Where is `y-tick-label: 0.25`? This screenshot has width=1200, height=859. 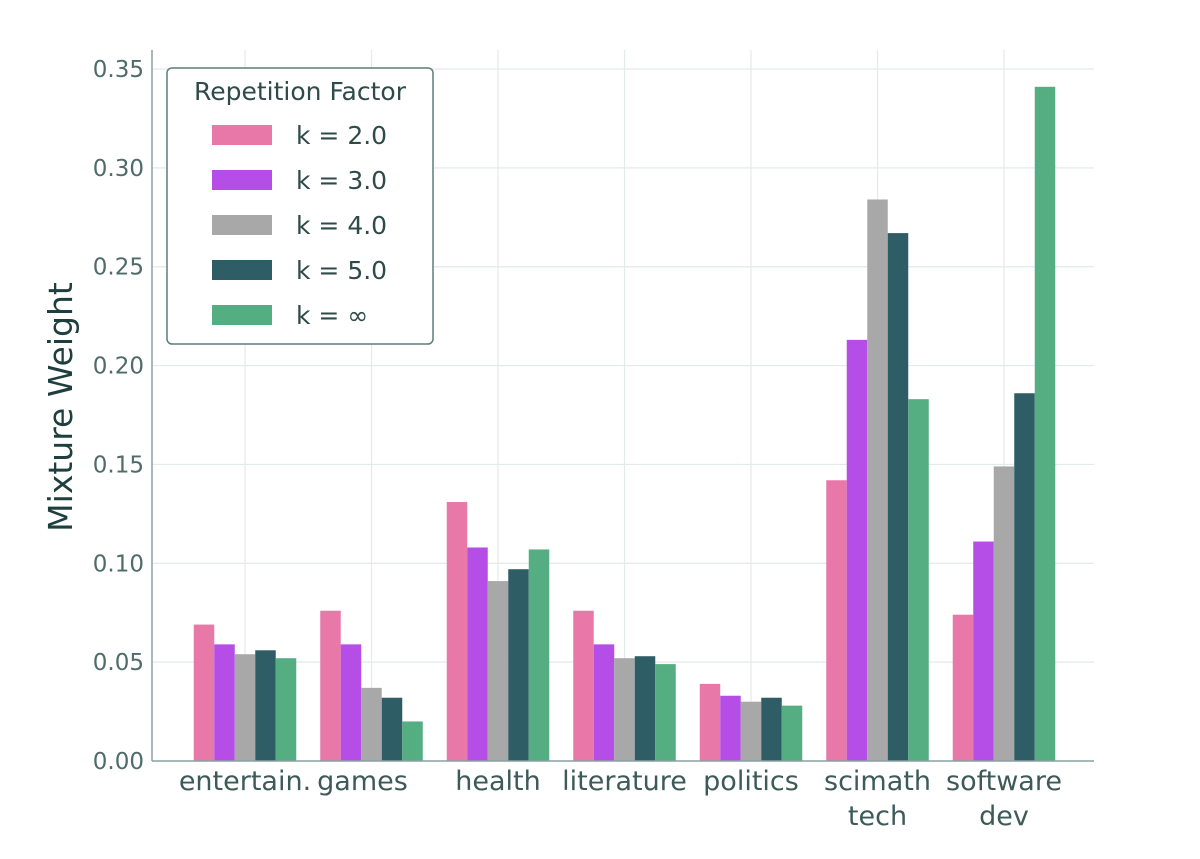
y-tick-label: 0.25 is located at coordinates (118, 268).